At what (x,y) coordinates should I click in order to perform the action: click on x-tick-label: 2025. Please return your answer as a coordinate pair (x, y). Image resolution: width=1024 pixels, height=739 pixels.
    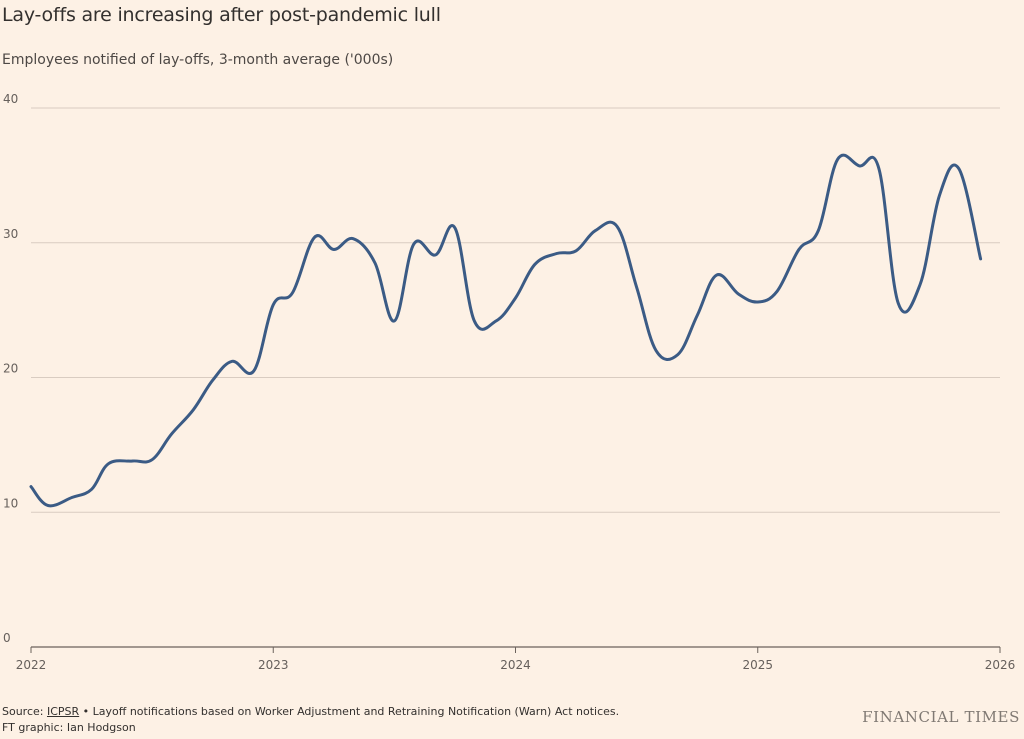
    Looking at the image, I should click on (757, 665).